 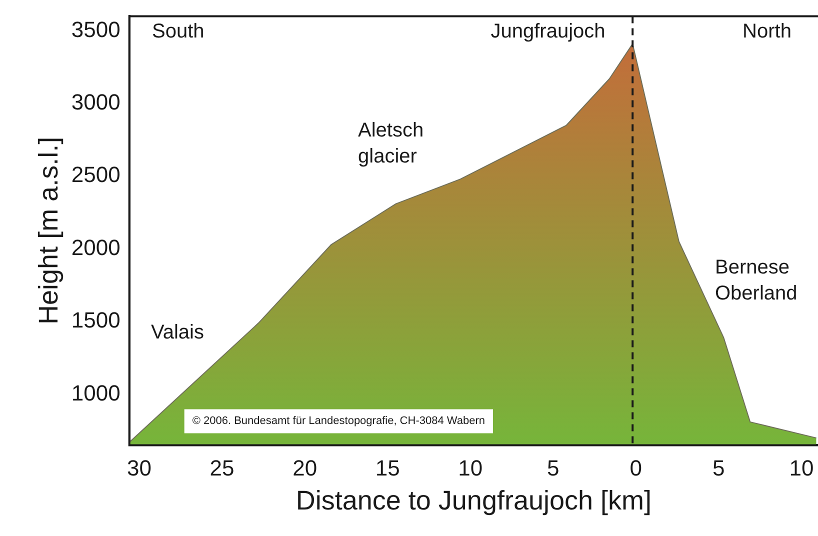 I want to click on annotation: © 2006. Bundesamt für Landestopografie, CH-3084 Wabern, so click(x=338, y=421).